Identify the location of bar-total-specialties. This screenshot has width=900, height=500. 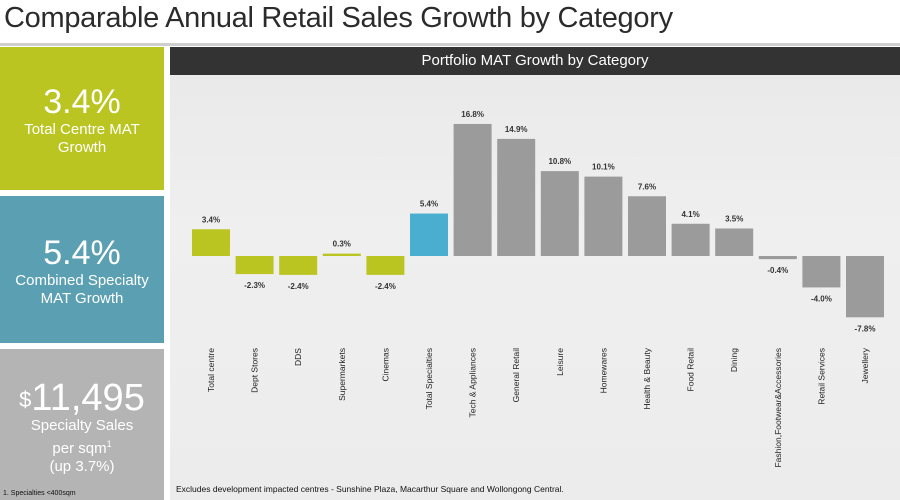
(429, 234).